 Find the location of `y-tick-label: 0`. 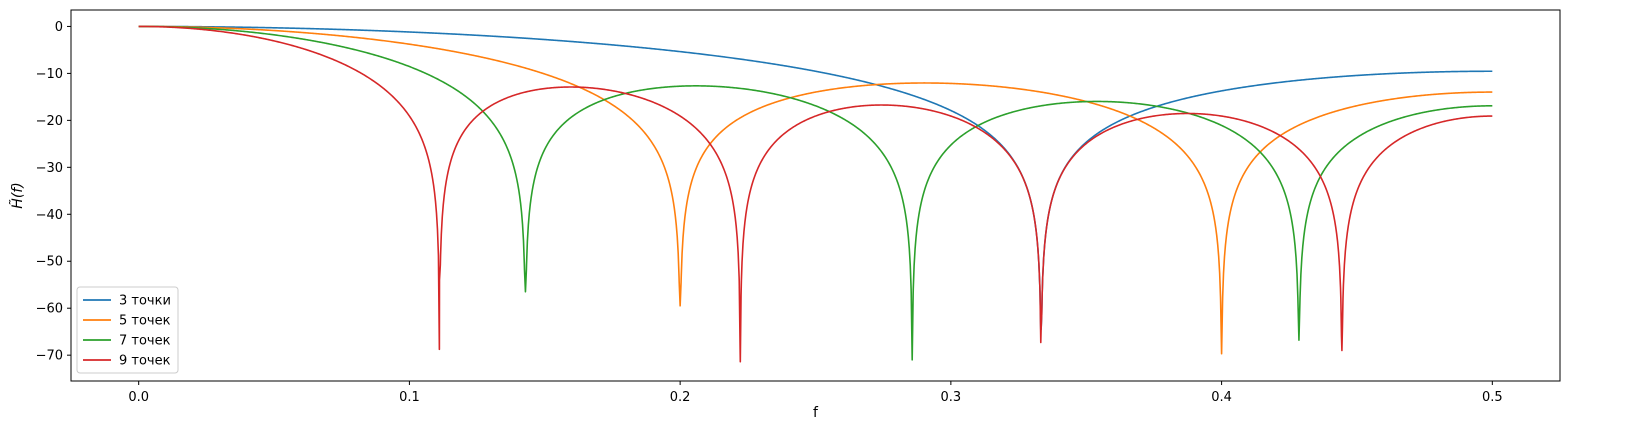

y-tick-label: 0 is located at coordinates (59, 27).